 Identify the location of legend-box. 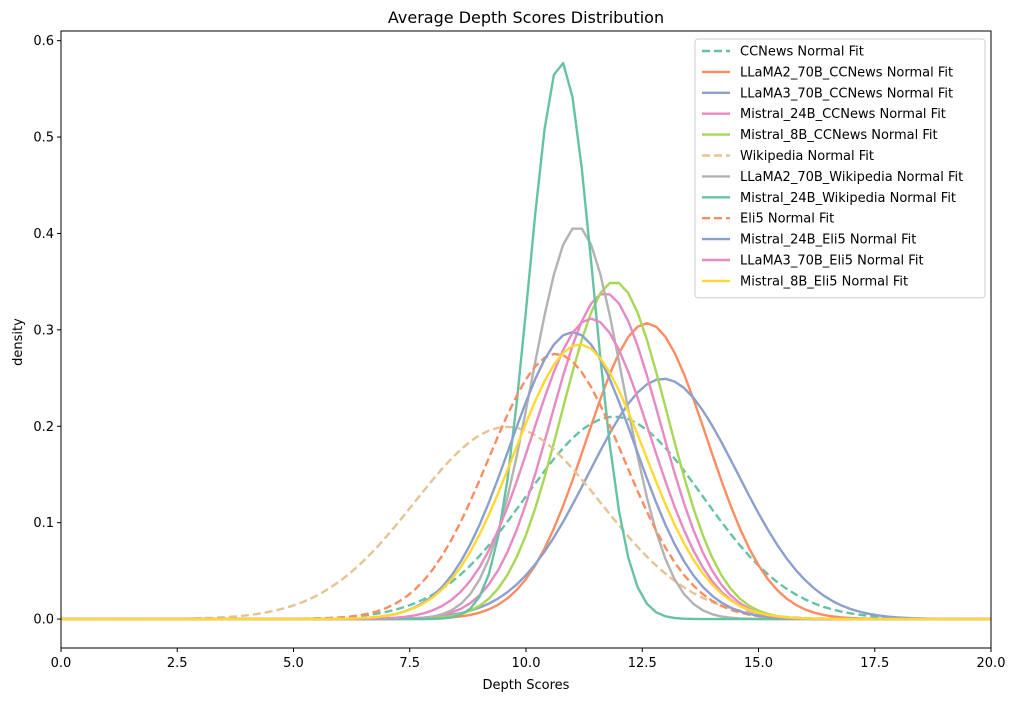
(840, 168).